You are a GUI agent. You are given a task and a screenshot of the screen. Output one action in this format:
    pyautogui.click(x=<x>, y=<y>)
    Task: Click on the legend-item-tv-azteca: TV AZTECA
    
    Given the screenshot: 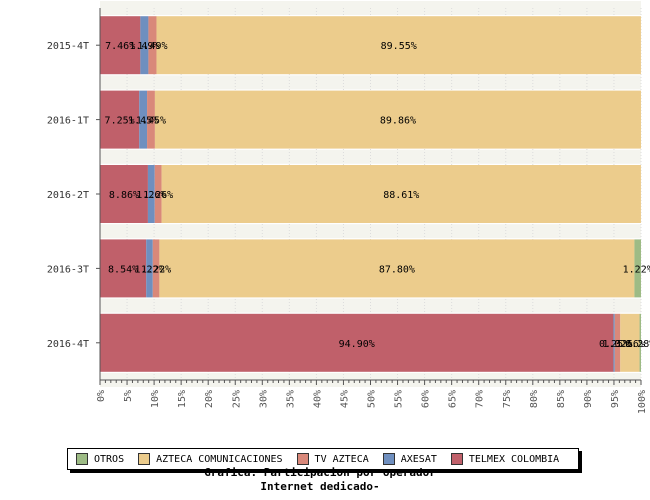 What is the action you would take?
    pyautogui.click(x=332, y=459)
    